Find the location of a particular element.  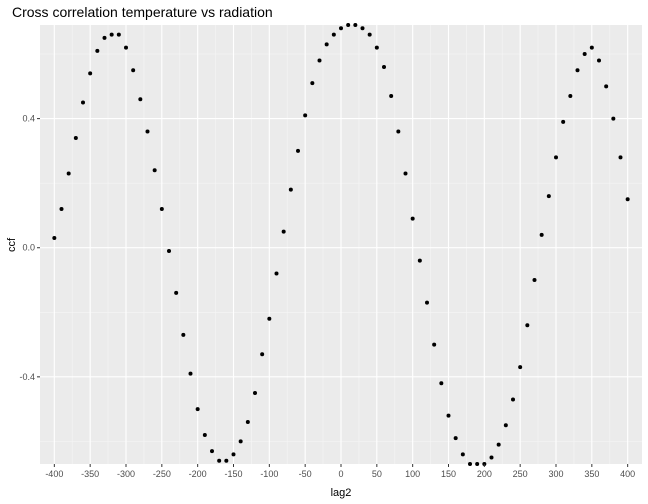

x-tick-label: 200 is located at coordinates (484, 474).